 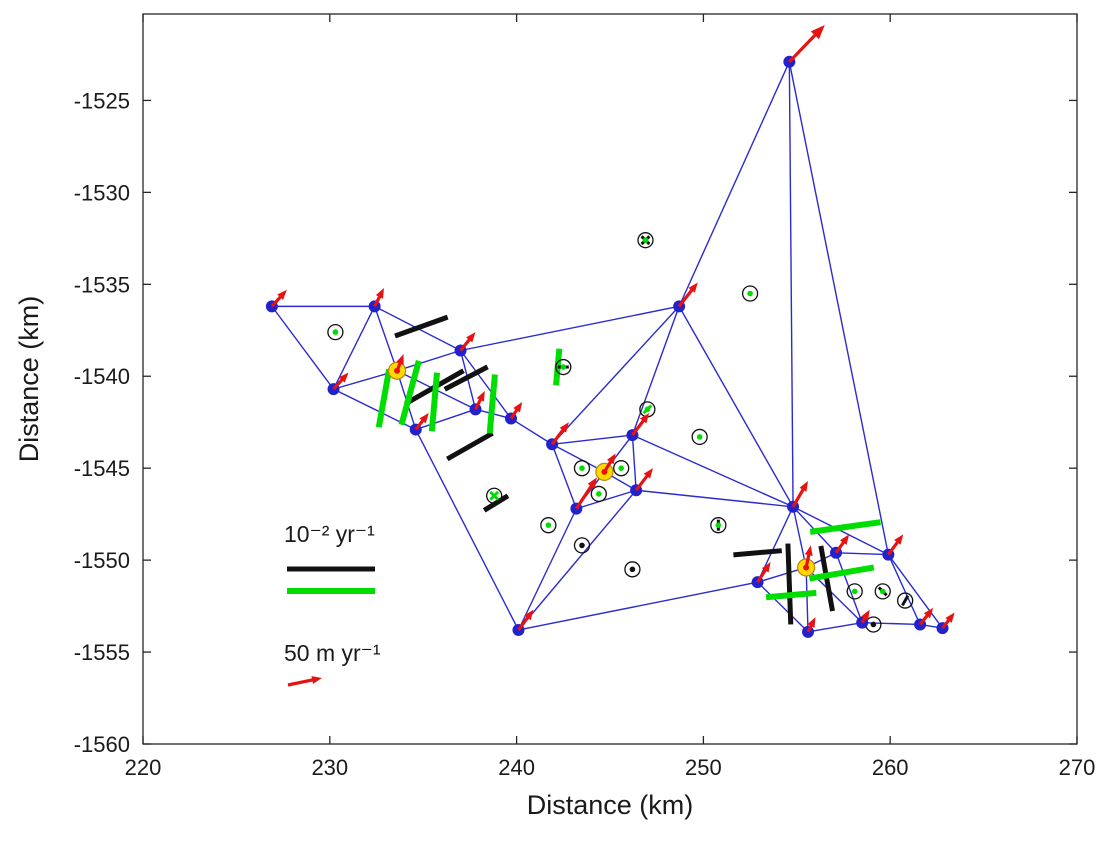 What do you see at coordinates (329, 767) in the screenshot?
I see `x-tick-label: 230` at bounding box center [329, 767].